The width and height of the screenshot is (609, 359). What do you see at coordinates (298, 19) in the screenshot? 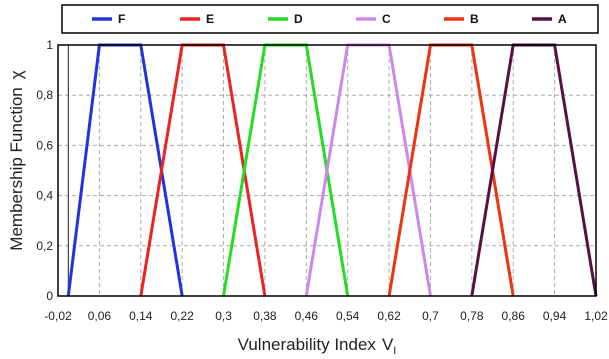
I see `legend-label: D` at bounding box center [298, 19].